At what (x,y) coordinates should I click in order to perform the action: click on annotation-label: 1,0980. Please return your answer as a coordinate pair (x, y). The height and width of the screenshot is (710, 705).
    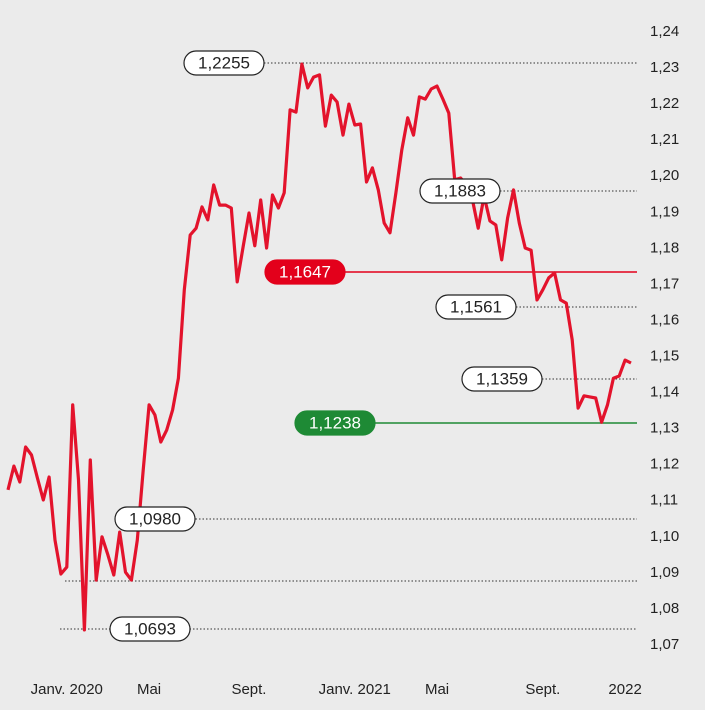
    Looking at the image, I should click on (155, 518).